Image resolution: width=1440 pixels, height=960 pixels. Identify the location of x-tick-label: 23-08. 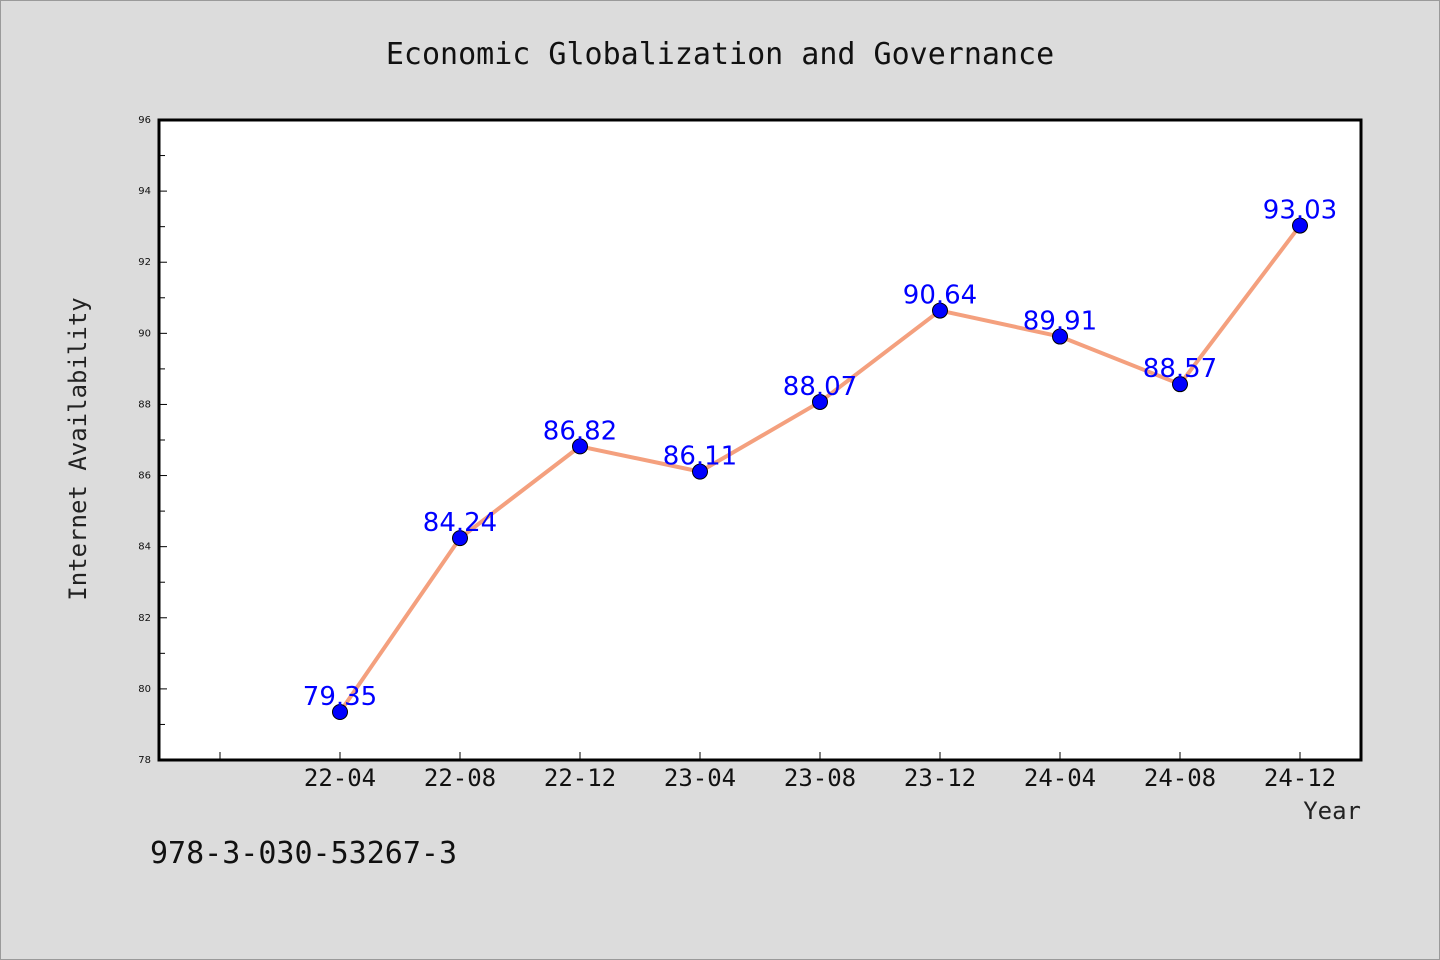
(820, 778).